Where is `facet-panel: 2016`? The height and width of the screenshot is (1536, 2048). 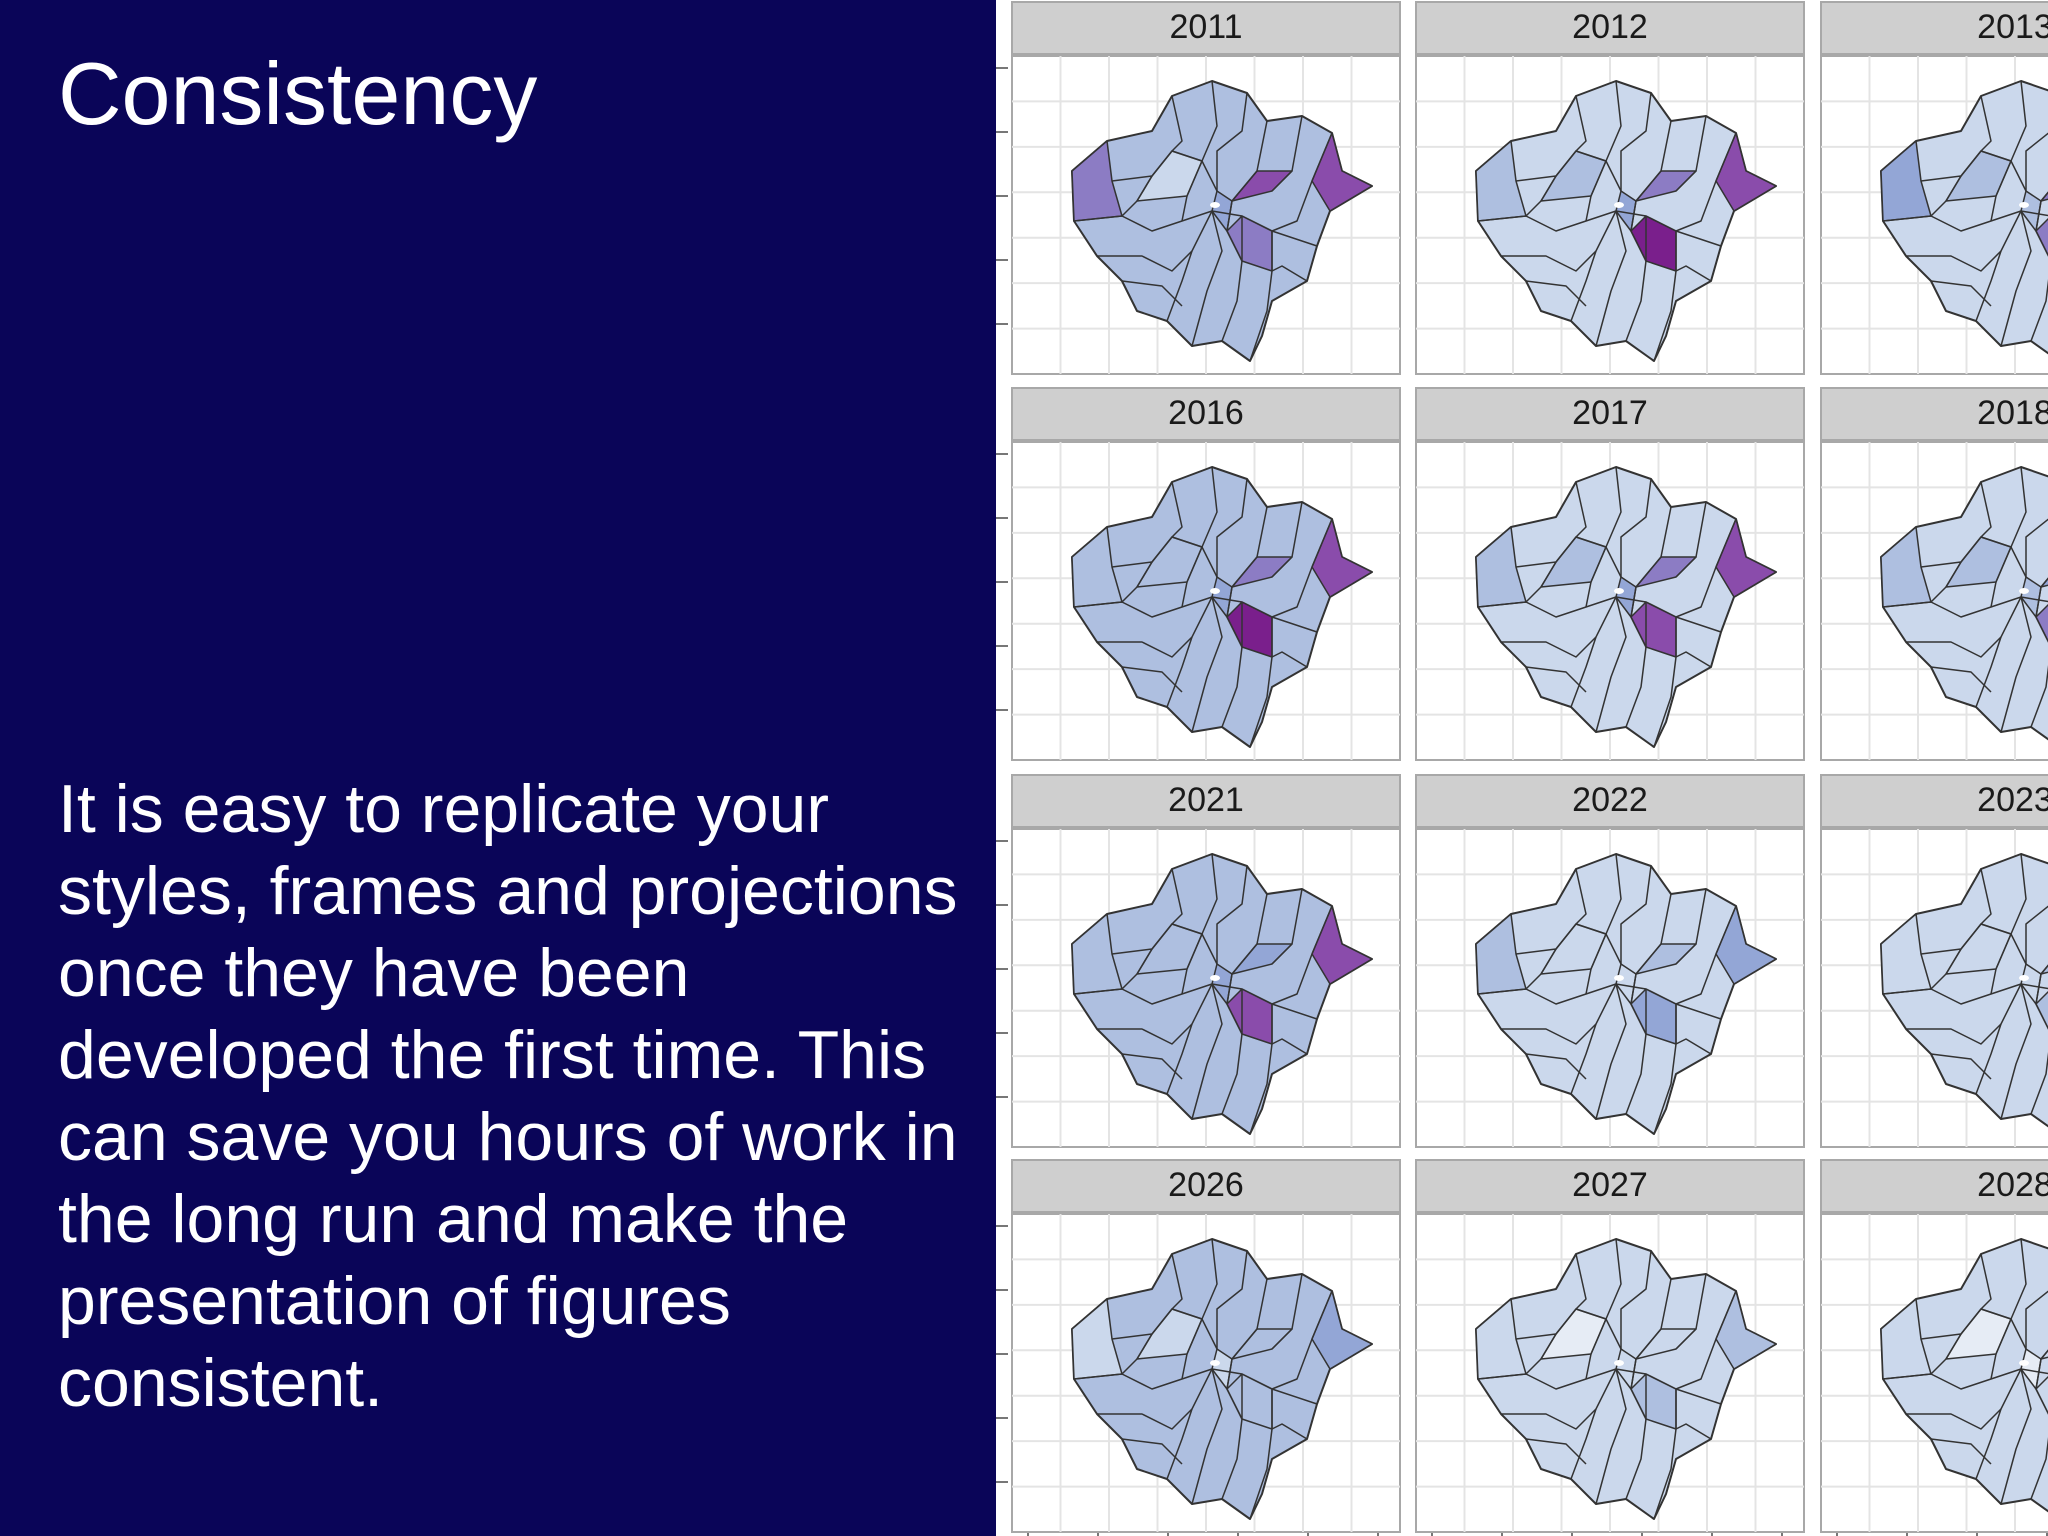
facet-panel: 2016 is located at coordinates (1206, 574).